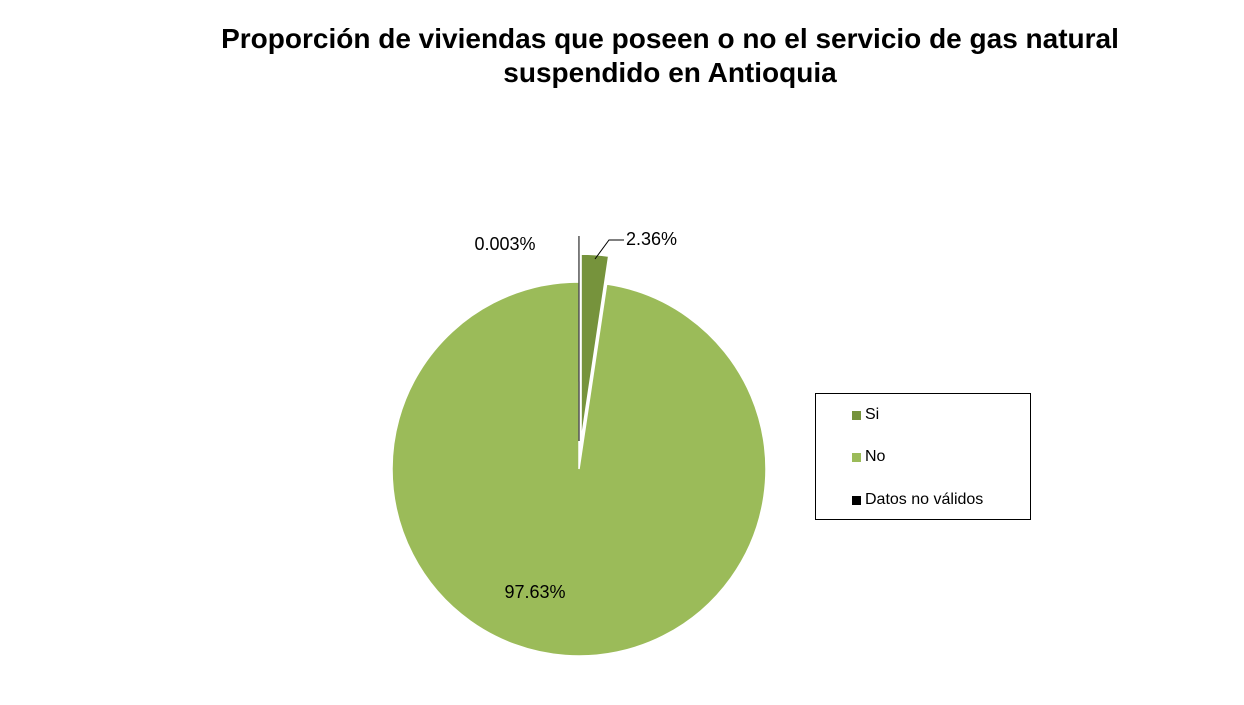  I want to click on legend-label-datos-no-validos: Datos no válidos, so click(924, 499).